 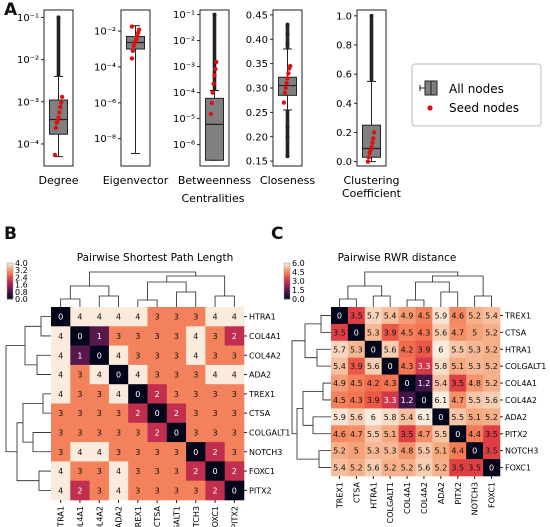 I want to click on cell-value-label: 4, so click(x=118, y=490).